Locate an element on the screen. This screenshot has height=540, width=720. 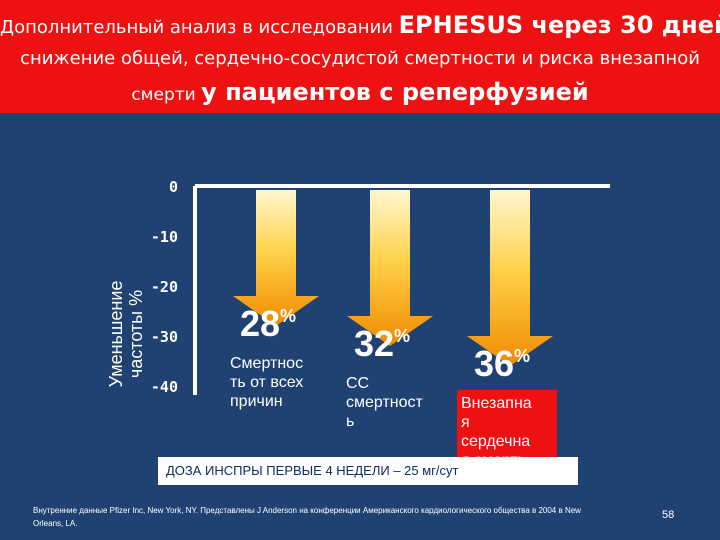
category-label: Смертнос is located at coordinates (266, 363).